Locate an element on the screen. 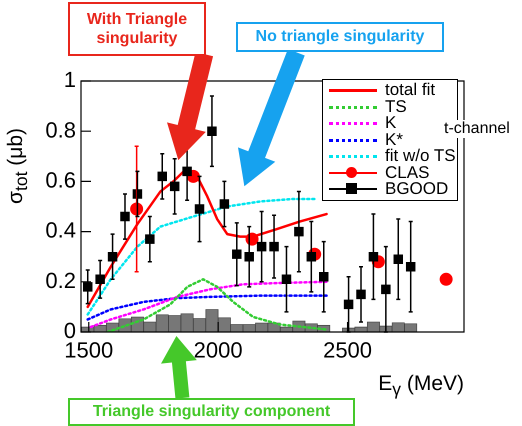 Image resolution: width=522 pixels, height=426 pixels. y-tick-label: 0.8 is located at coordinates (60, 129).